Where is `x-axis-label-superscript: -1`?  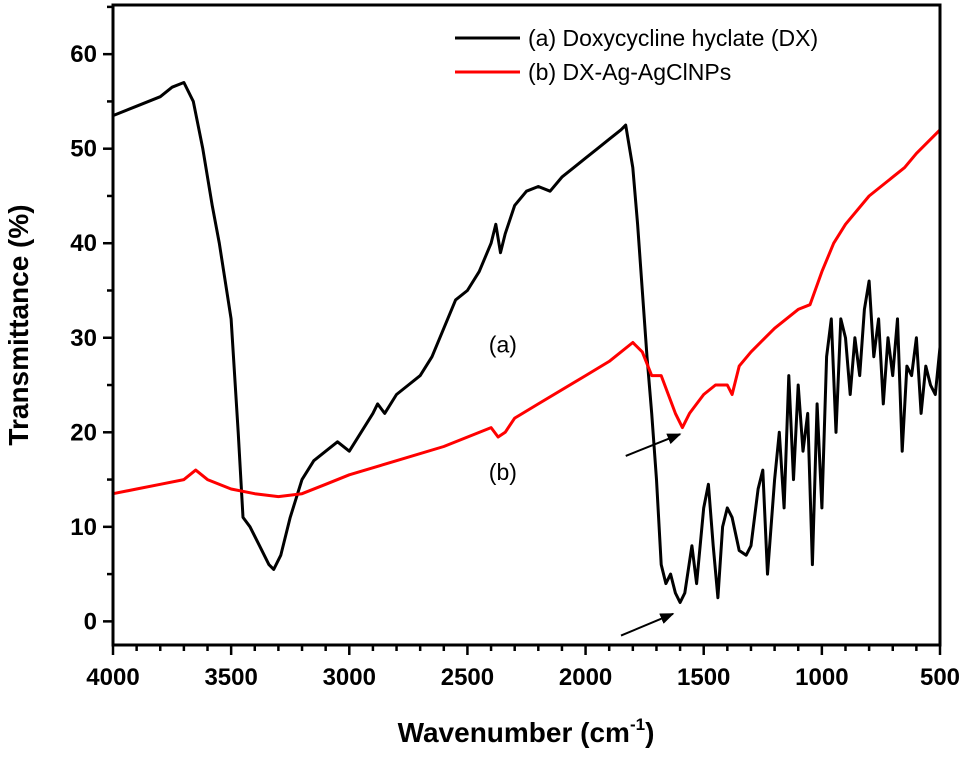
x-axis-label-superscript: -1 is located at coordinates (637, 724).